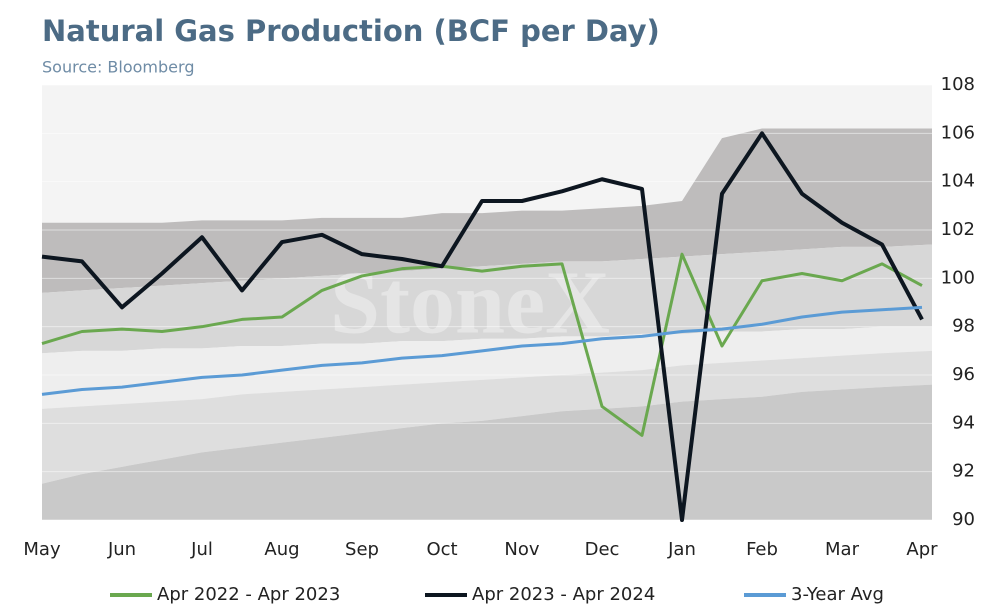  I want to click on y-tick-label: 92, so click(963, 471).